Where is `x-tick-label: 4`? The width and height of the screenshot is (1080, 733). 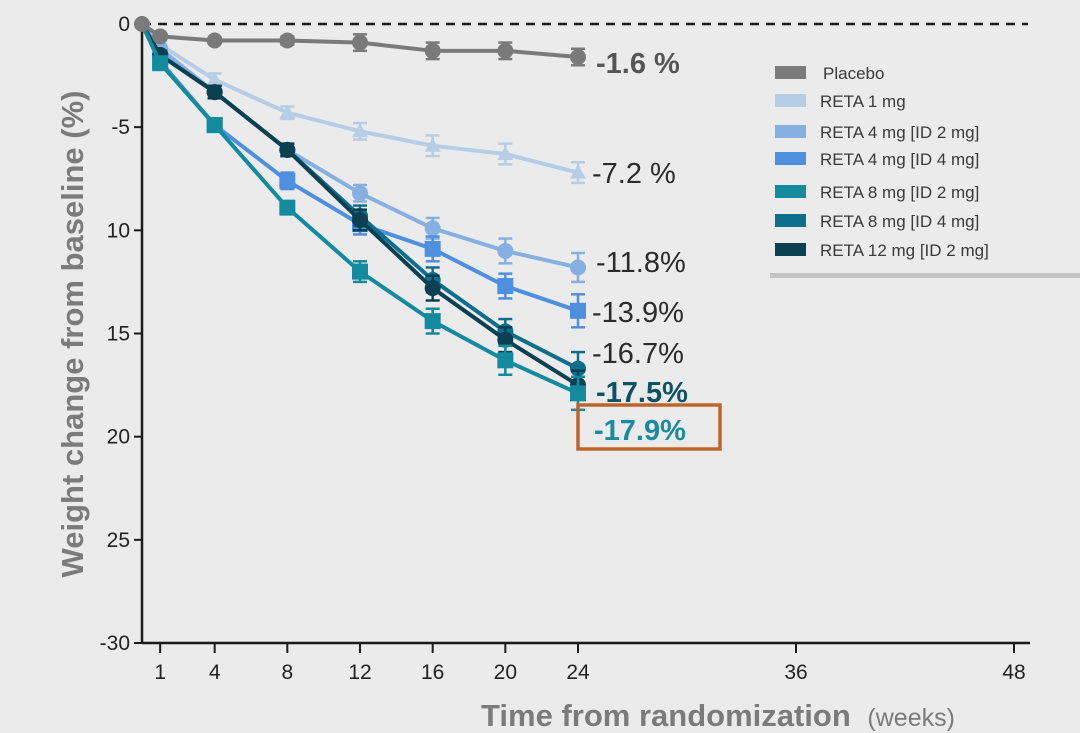 x-tick-label: 4 is located at coordinates (215, 672).